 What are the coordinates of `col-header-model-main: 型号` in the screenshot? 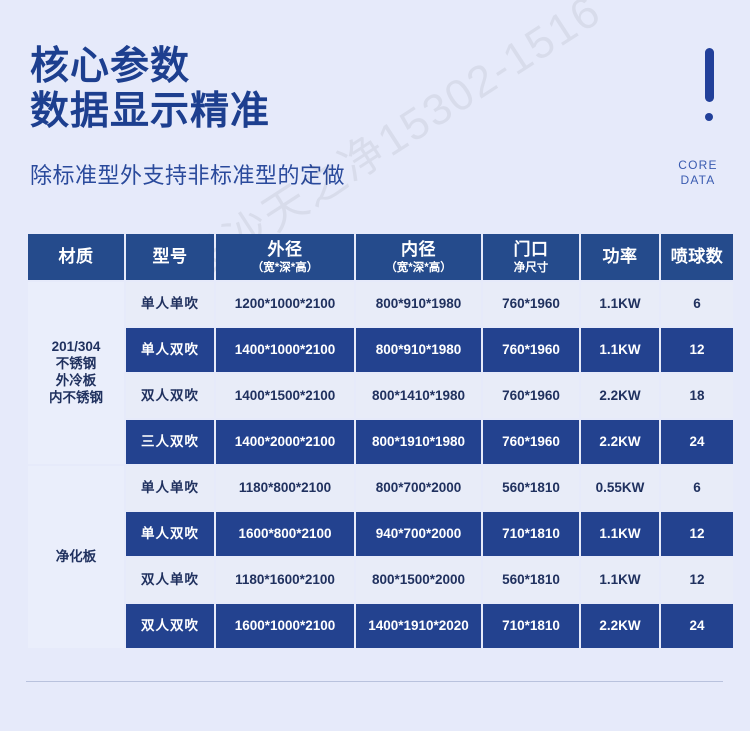 It's located at (170, 257).